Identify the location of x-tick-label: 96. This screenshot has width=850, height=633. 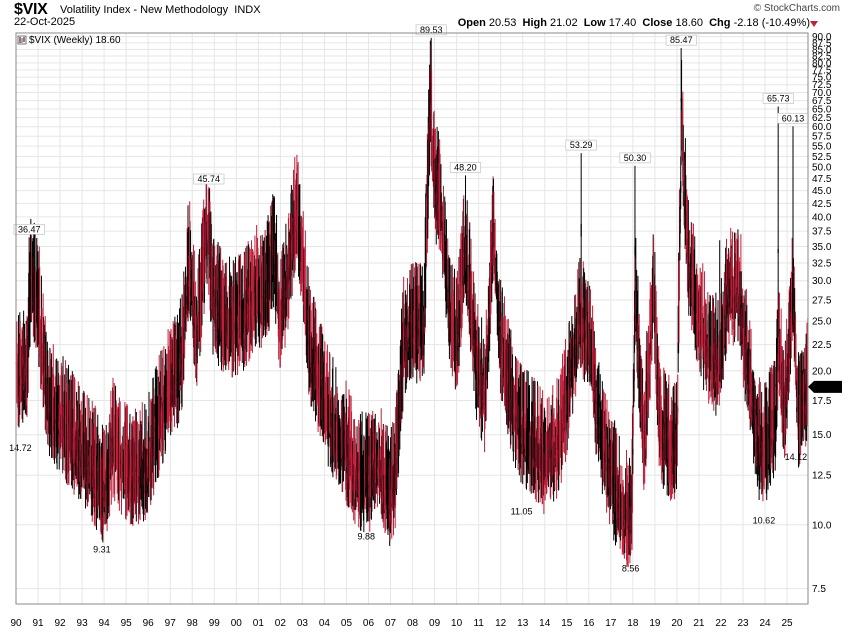
(149, 623).